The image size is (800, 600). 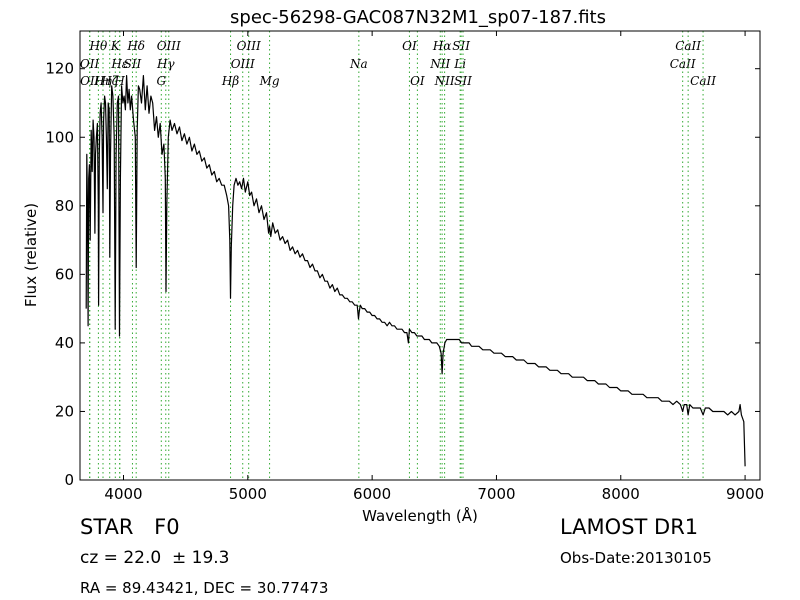 I want to click on y-tick-label: 120, so click(x=59, y=69).